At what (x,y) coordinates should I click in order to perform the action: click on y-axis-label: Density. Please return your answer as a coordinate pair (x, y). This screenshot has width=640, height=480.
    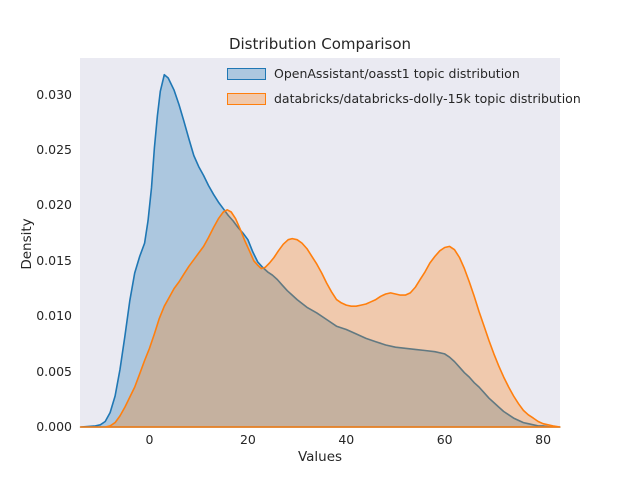
    Looking at the image, I should click on (27, 244).